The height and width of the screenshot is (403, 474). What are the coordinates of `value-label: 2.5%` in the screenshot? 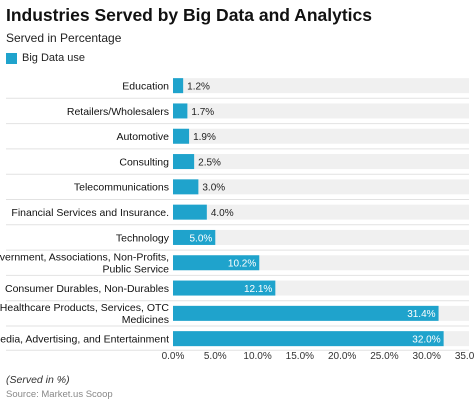 It's located at (209, 162).